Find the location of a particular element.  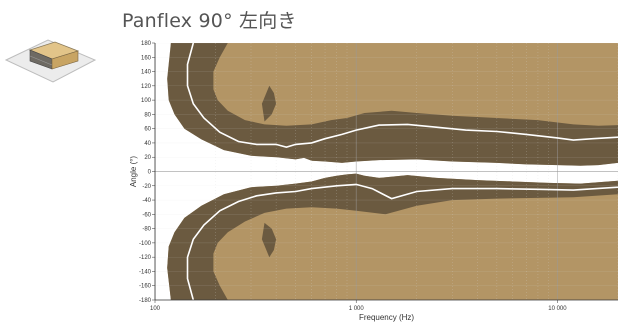

lower-pocket is located at coordinates (269, 240).